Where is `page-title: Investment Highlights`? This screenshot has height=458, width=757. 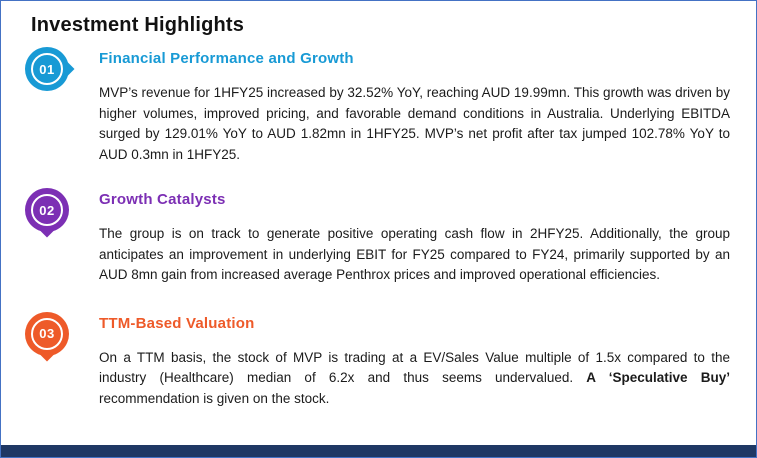
page-title: Investment Highlights is located at coordinates (138, 25).